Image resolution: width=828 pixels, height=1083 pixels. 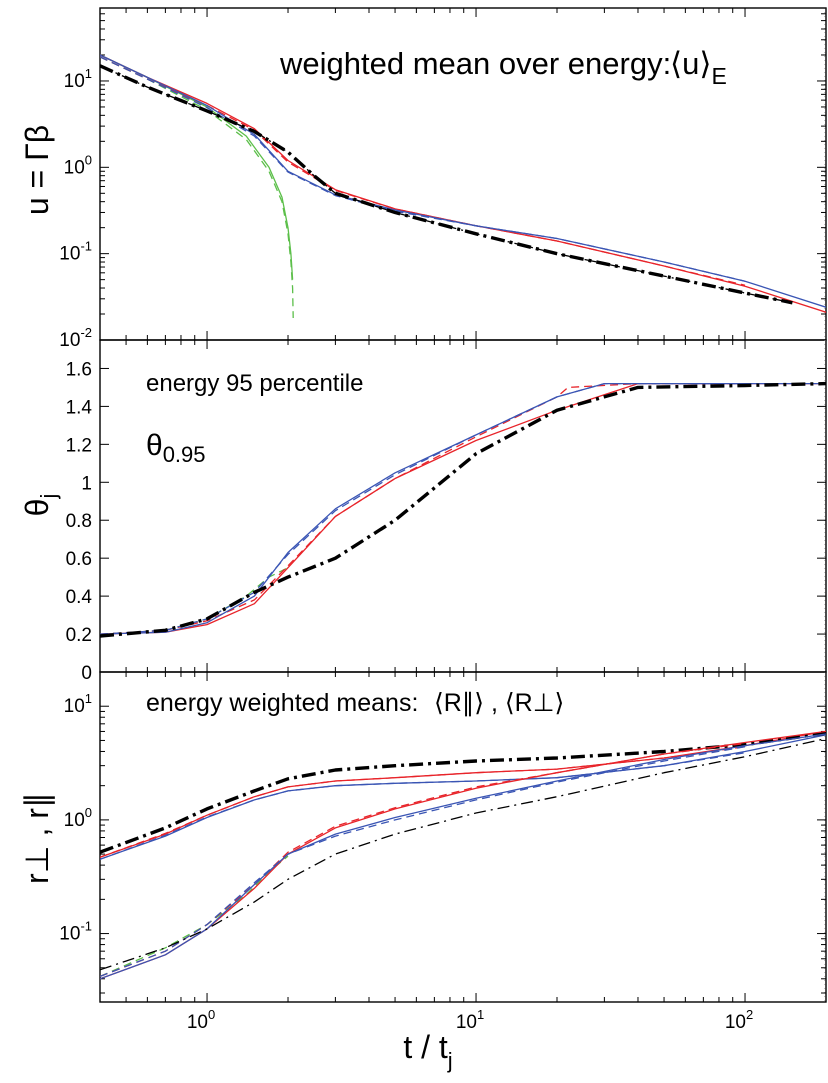 I want to click on middle-ylabel: θj, so click(x=40, y=505).